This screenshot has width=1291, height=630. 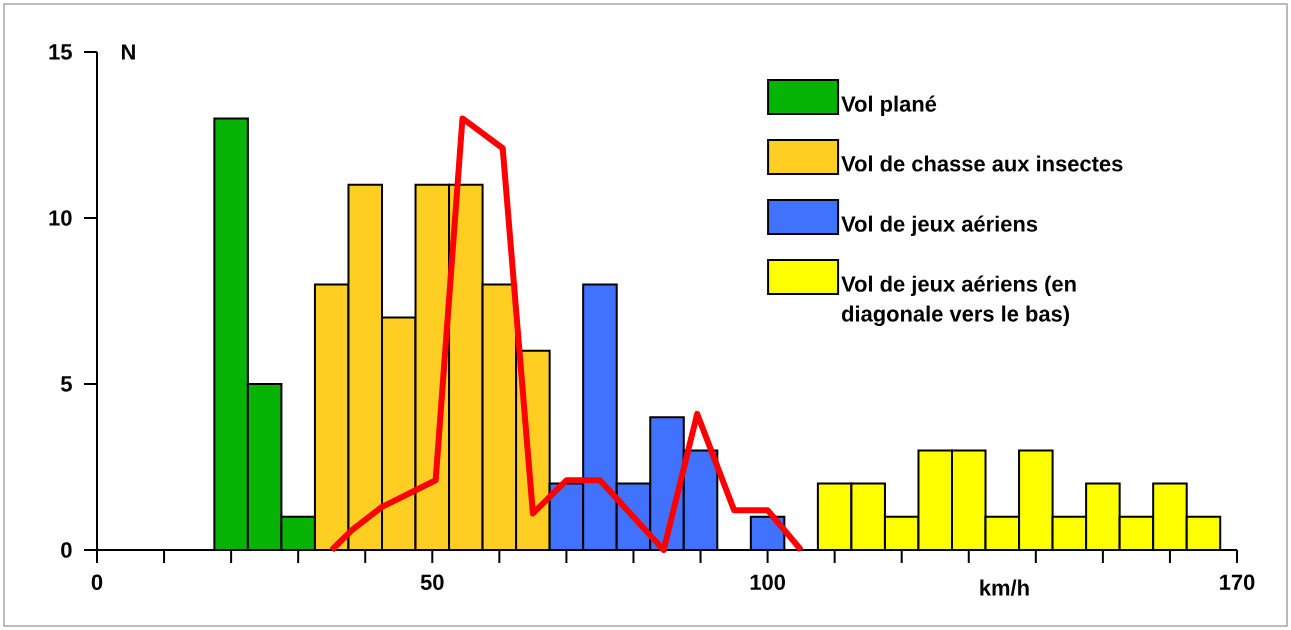 What do you see at coordinates (939, 226) in the screenshot?
I see `legend-label: Vol de jeux aériens` at bounding box center [939, 226].